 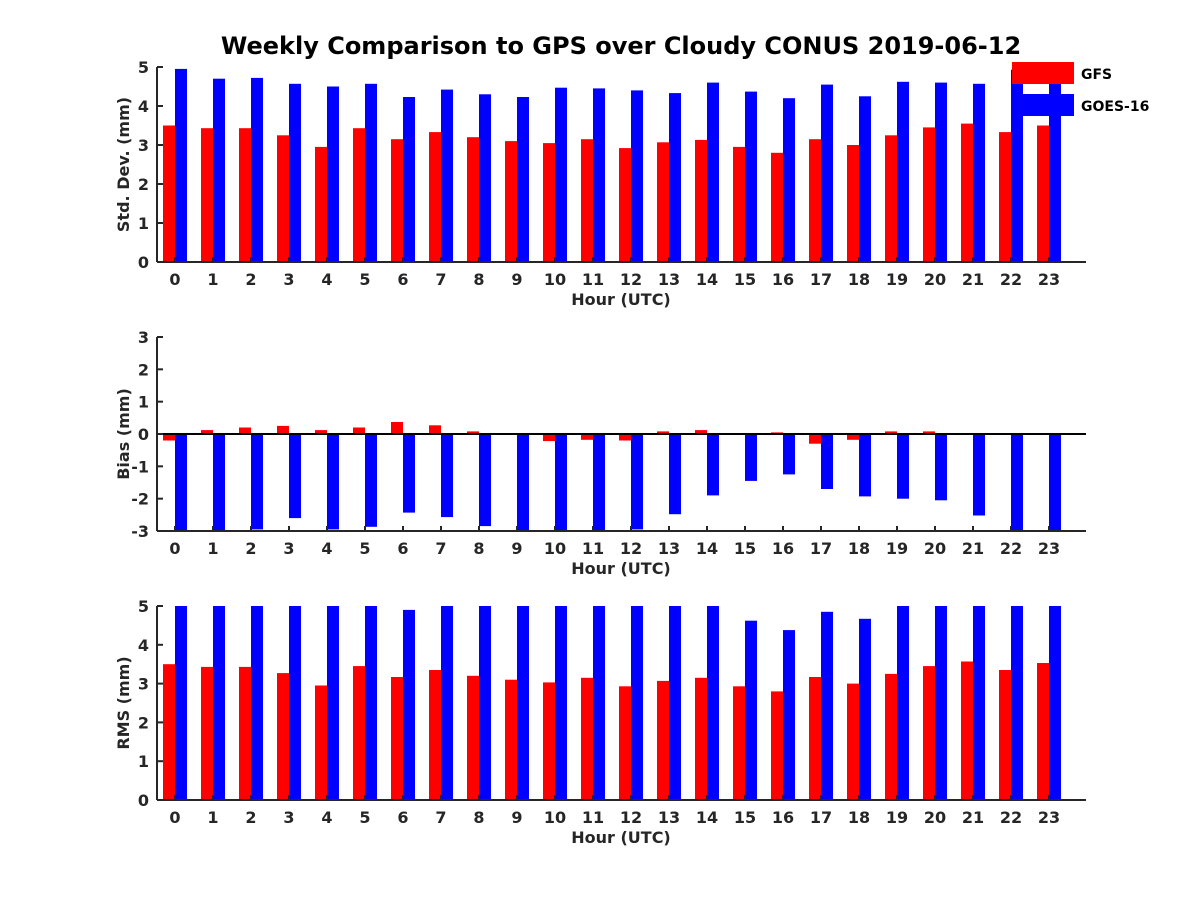 I want to click on x-tick-label: 2, so click(x=250, y=548).